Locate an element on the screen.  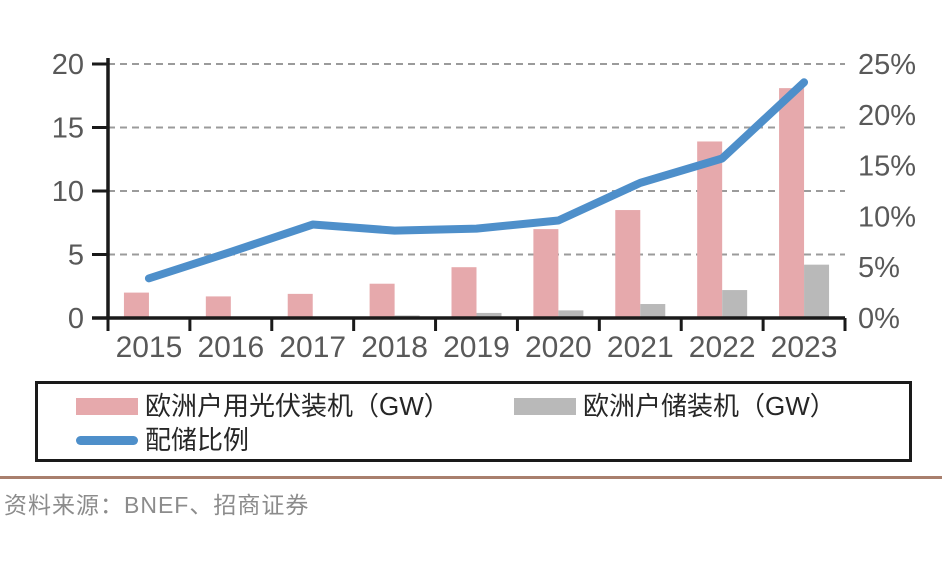
svg-text: 2018 is located at coordinates (394, 347).